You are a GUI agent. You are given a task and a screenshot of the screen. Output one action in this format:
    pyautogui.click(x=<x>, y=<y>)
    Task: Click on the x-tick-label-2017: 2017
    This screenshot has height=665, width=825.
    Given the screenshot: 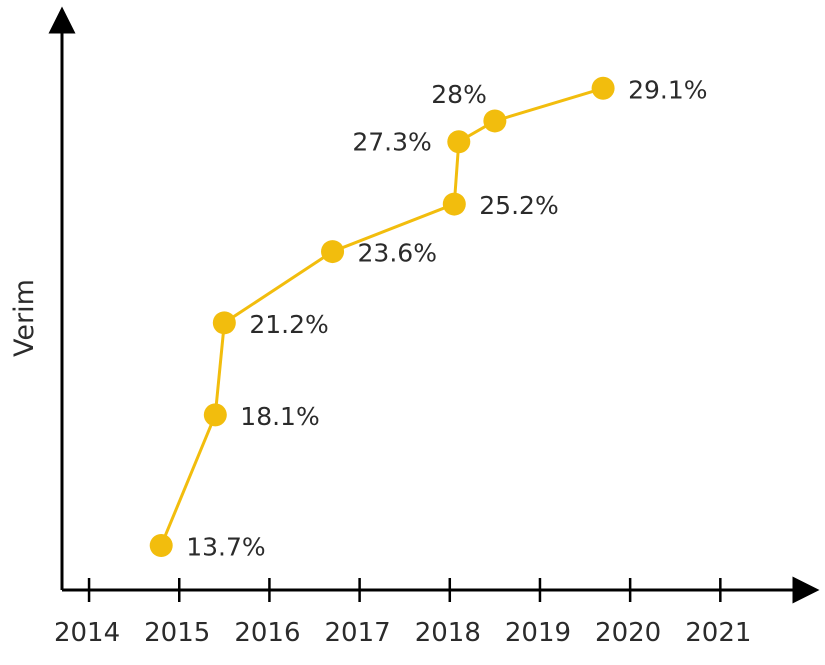 What is the action you would take?
    pyautogui.click(x=358, y=633)
    